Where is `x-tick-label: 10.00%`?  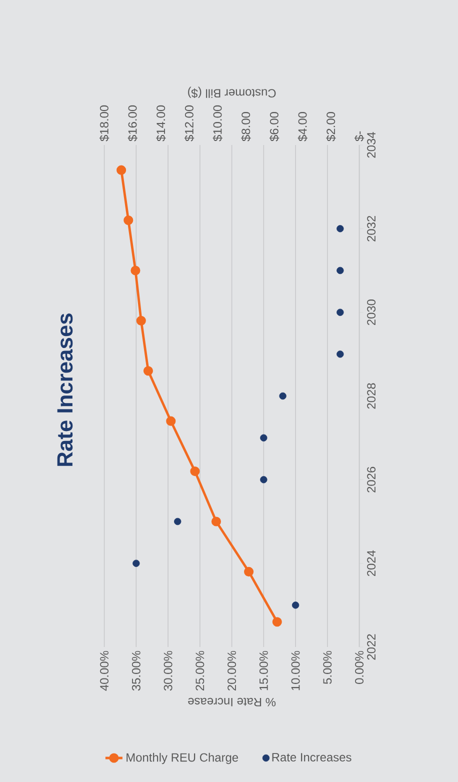 x-tick-label: 10.00% is located at coordinates (295, 670).